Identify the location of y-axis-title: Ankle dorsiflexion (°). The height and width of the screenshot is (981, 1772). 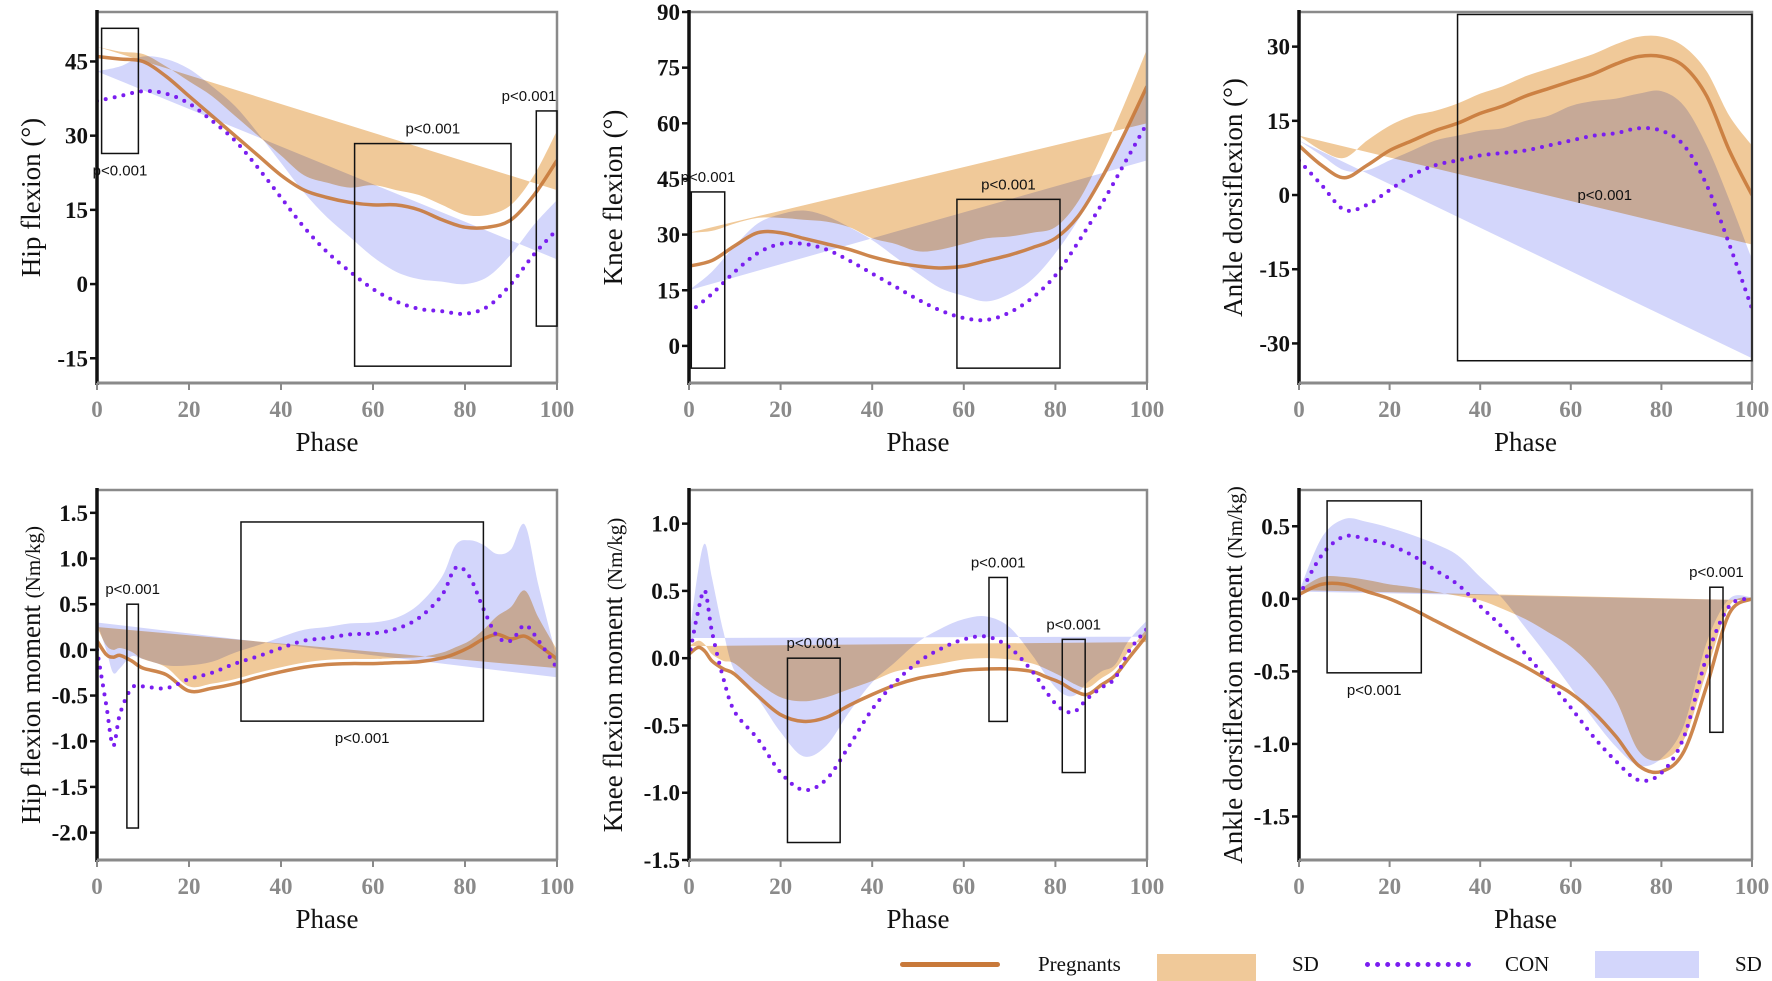
(1233, 197).